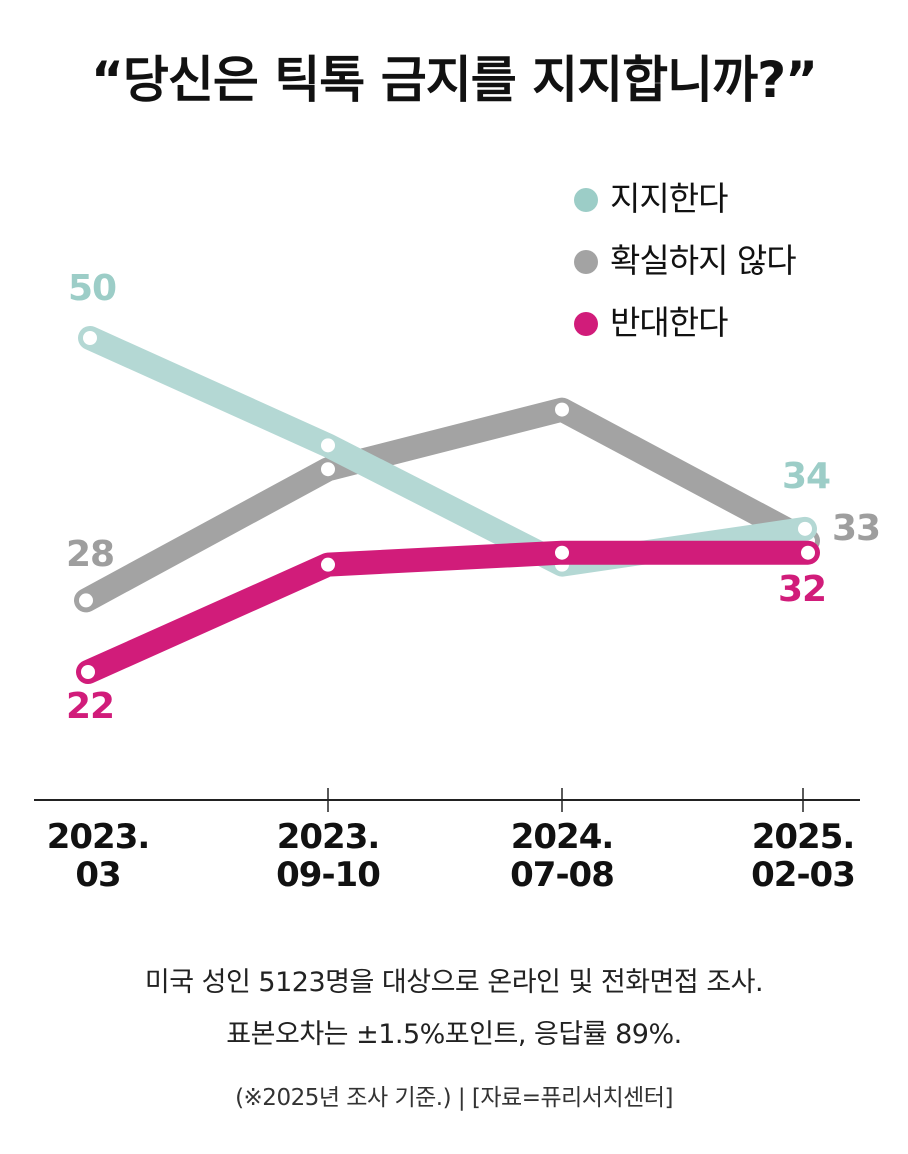 The image size is (908, 1154). Describe the element at coordinates (562, 856) in the screenshot. I see `x-tick-label-2: 2024. 07-08` at that location.